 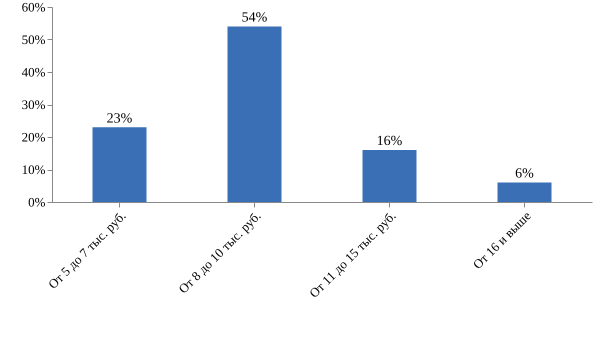 I want to click on y-tick-label: 0%, so click(x=37, y=202).